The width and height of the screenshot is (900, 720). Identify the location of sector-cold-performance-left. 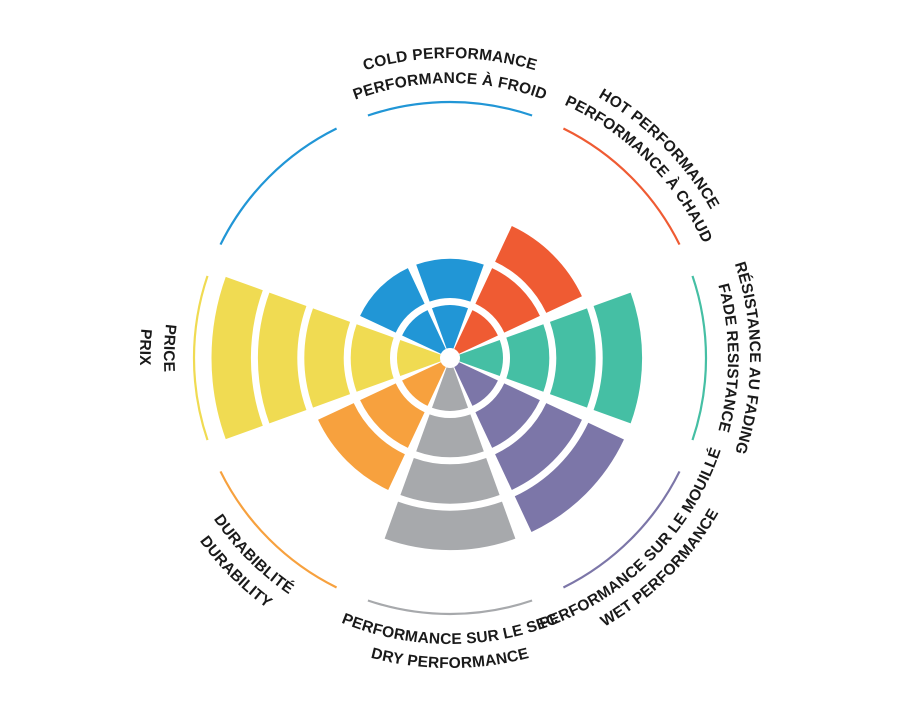
(403, 311).